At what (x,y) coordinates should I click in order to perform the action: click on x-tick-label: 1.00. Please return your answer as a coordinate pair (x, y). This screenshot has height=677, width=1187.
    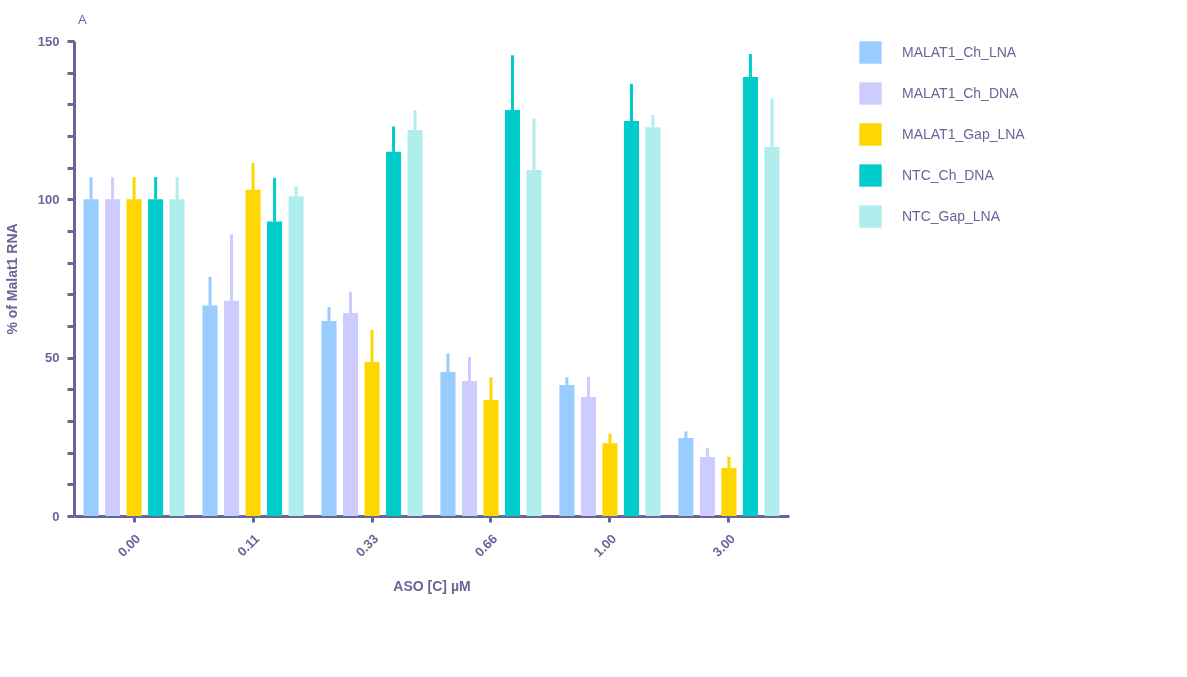
    Looking at the image, I should click on (605, 545).